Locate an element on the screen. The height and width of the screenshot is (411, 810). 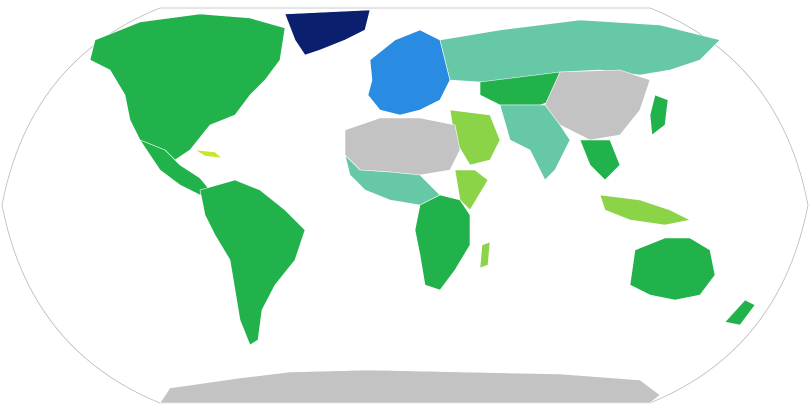
region-madagascar is located at coordinates (485, 255).